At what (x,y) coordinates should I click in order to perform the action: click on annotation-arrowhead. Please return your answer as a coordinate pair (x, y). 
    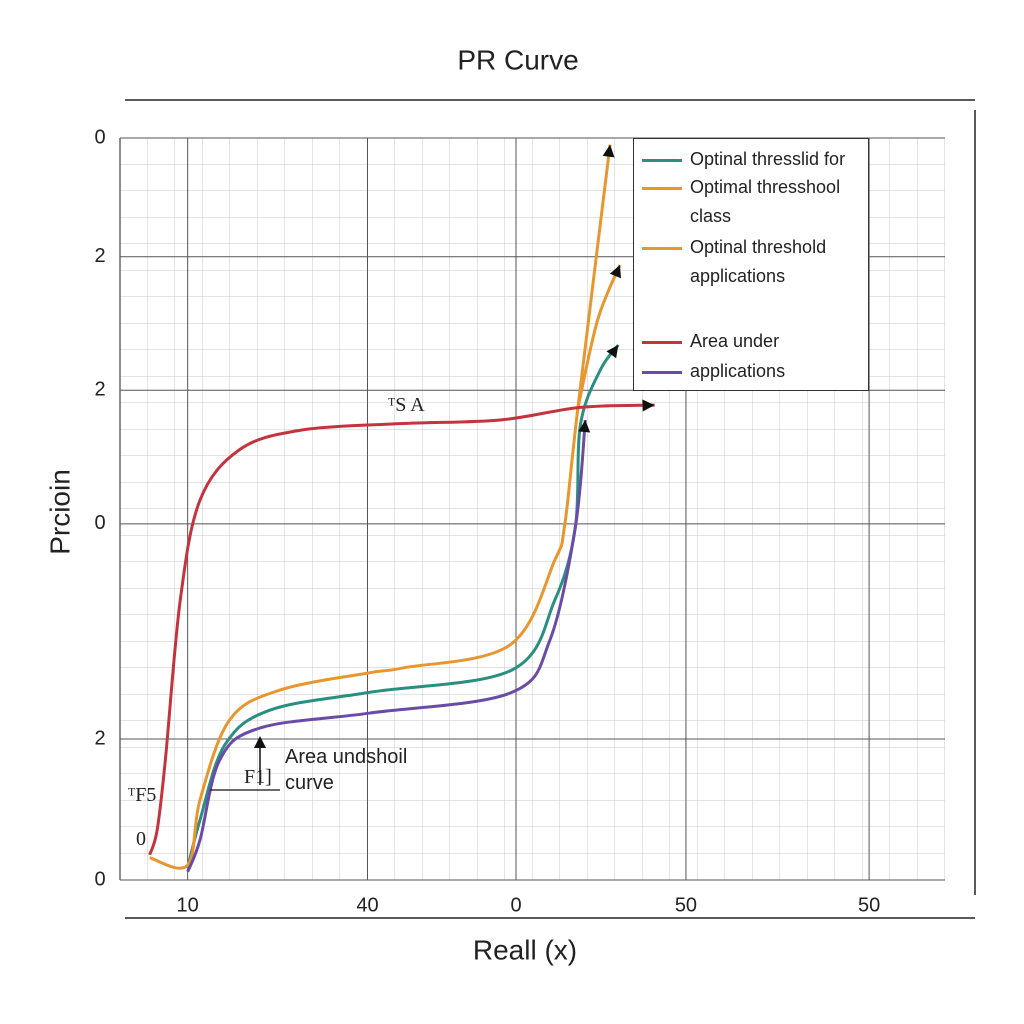
    Looking at the image, I should click on (260, 742).